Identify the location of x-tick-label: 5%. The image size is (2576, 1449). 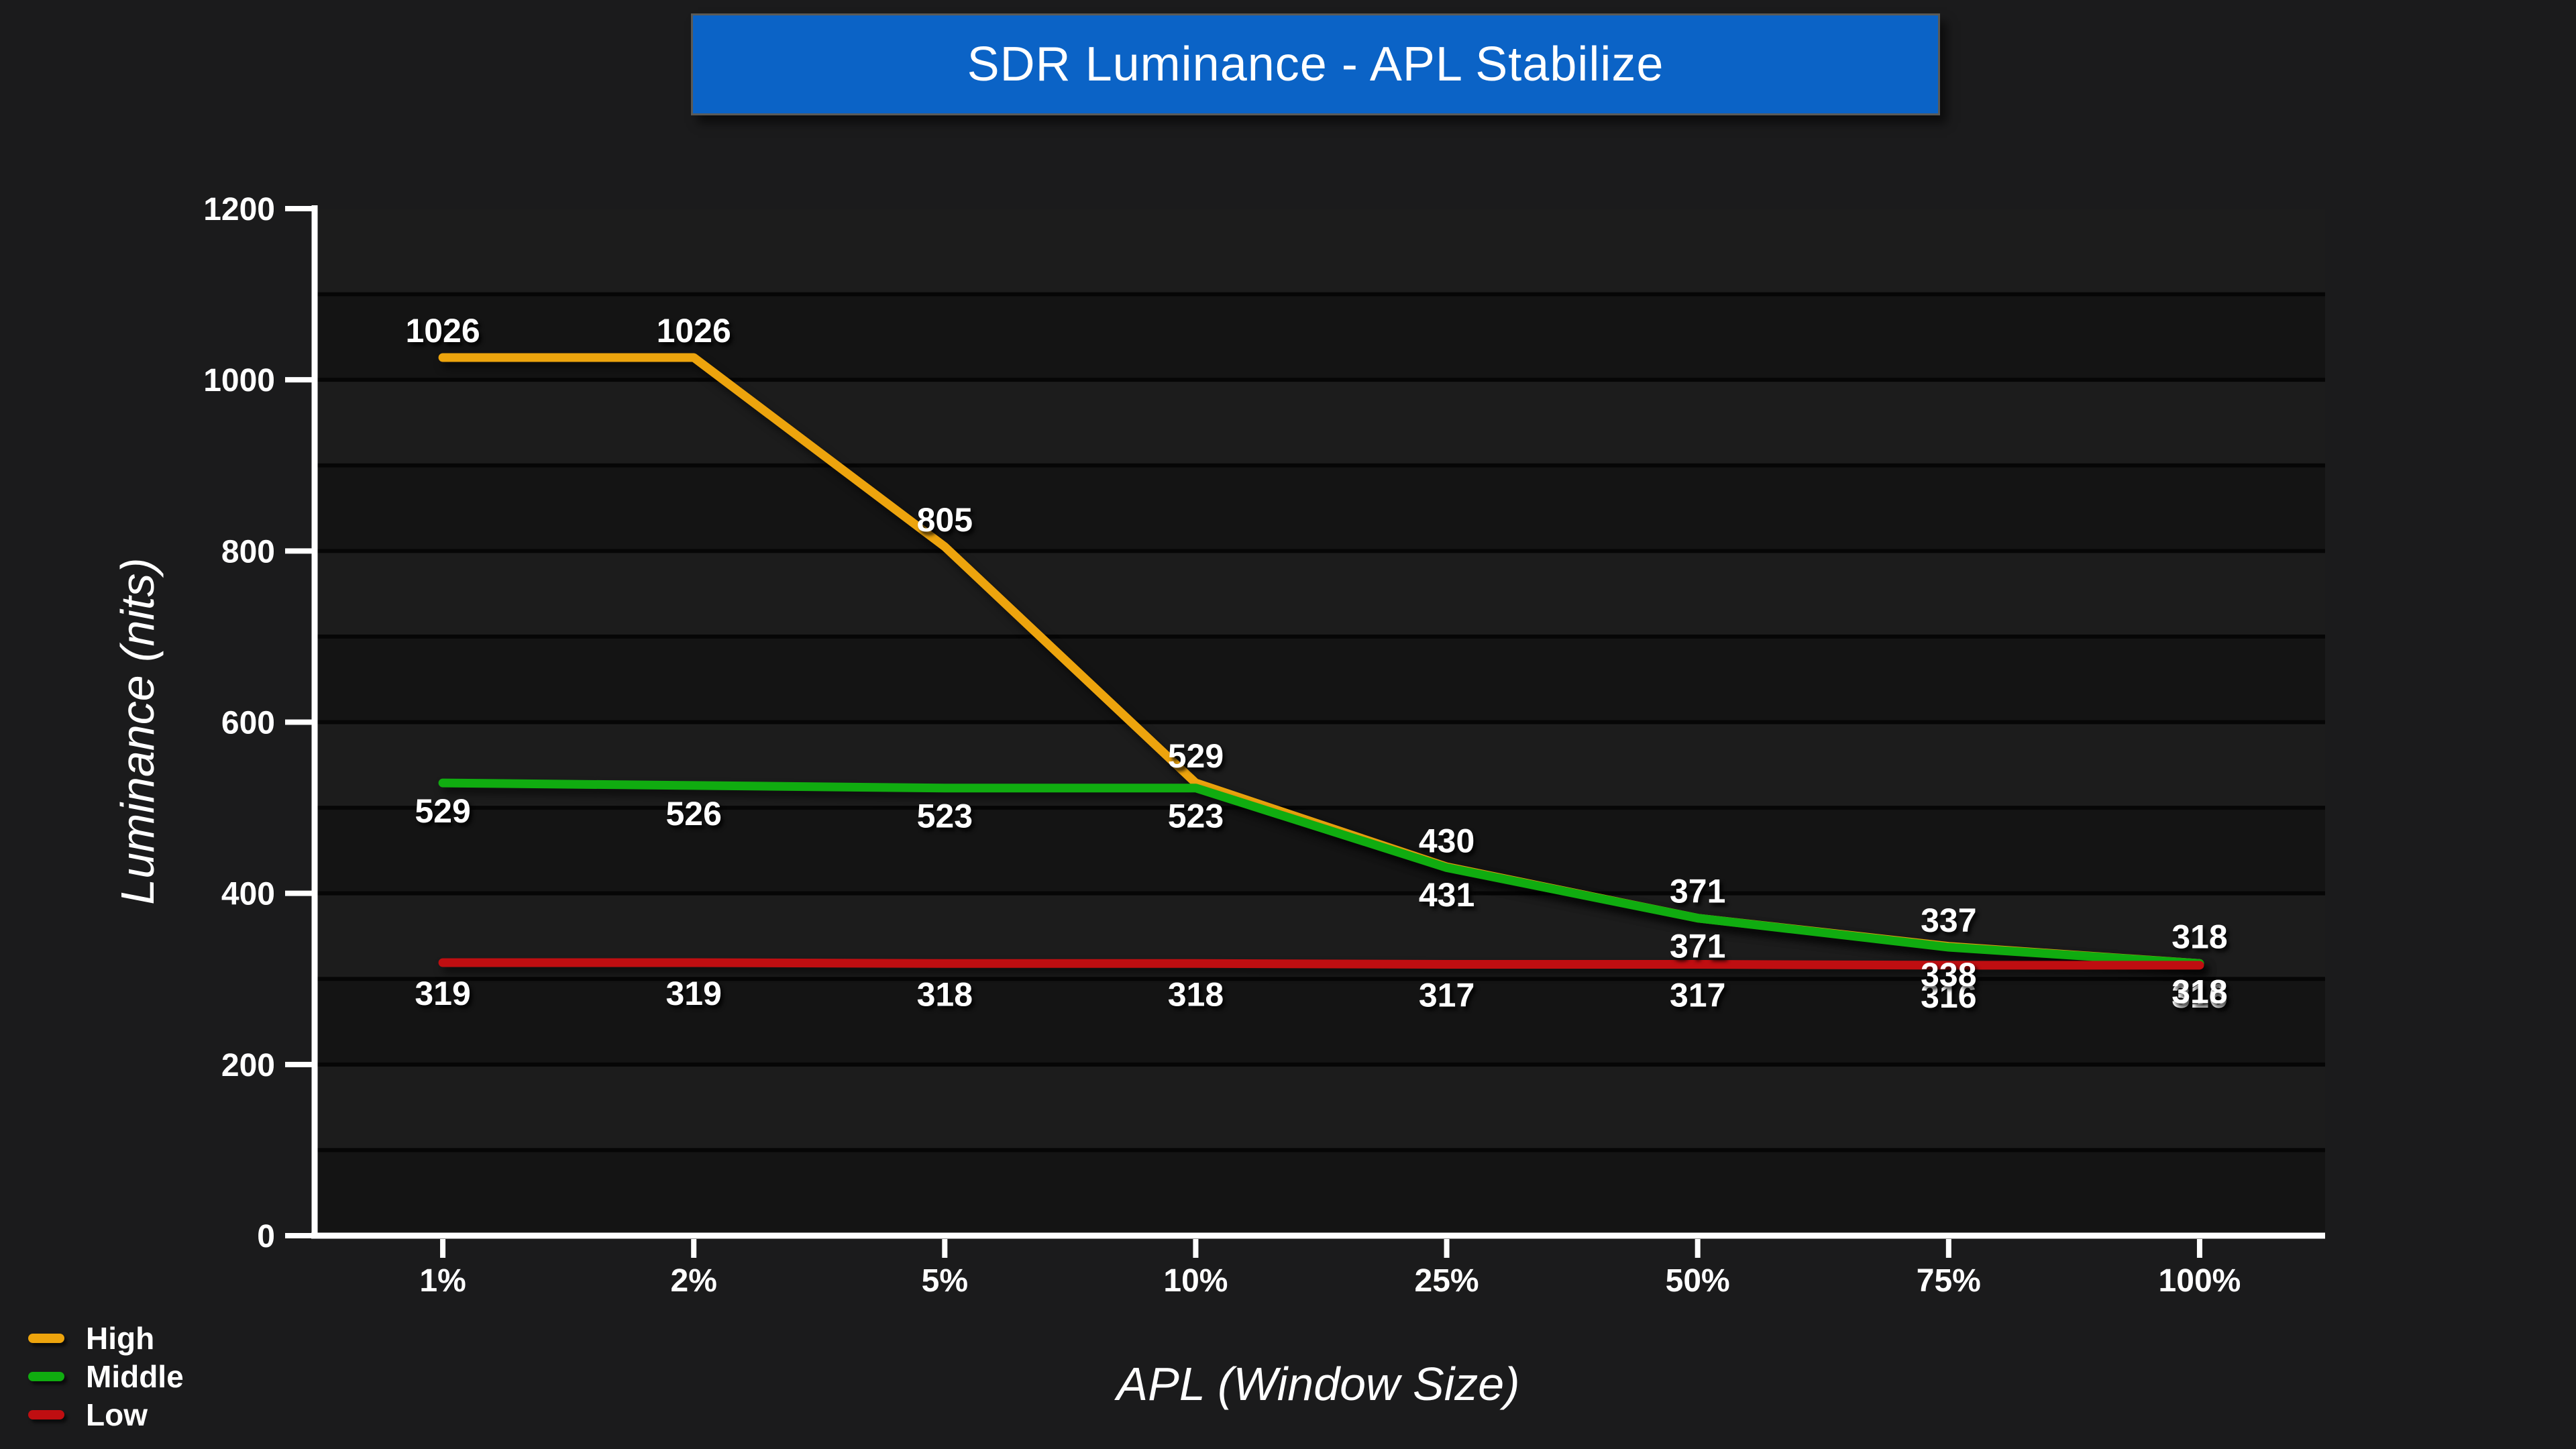
(945, 1281).